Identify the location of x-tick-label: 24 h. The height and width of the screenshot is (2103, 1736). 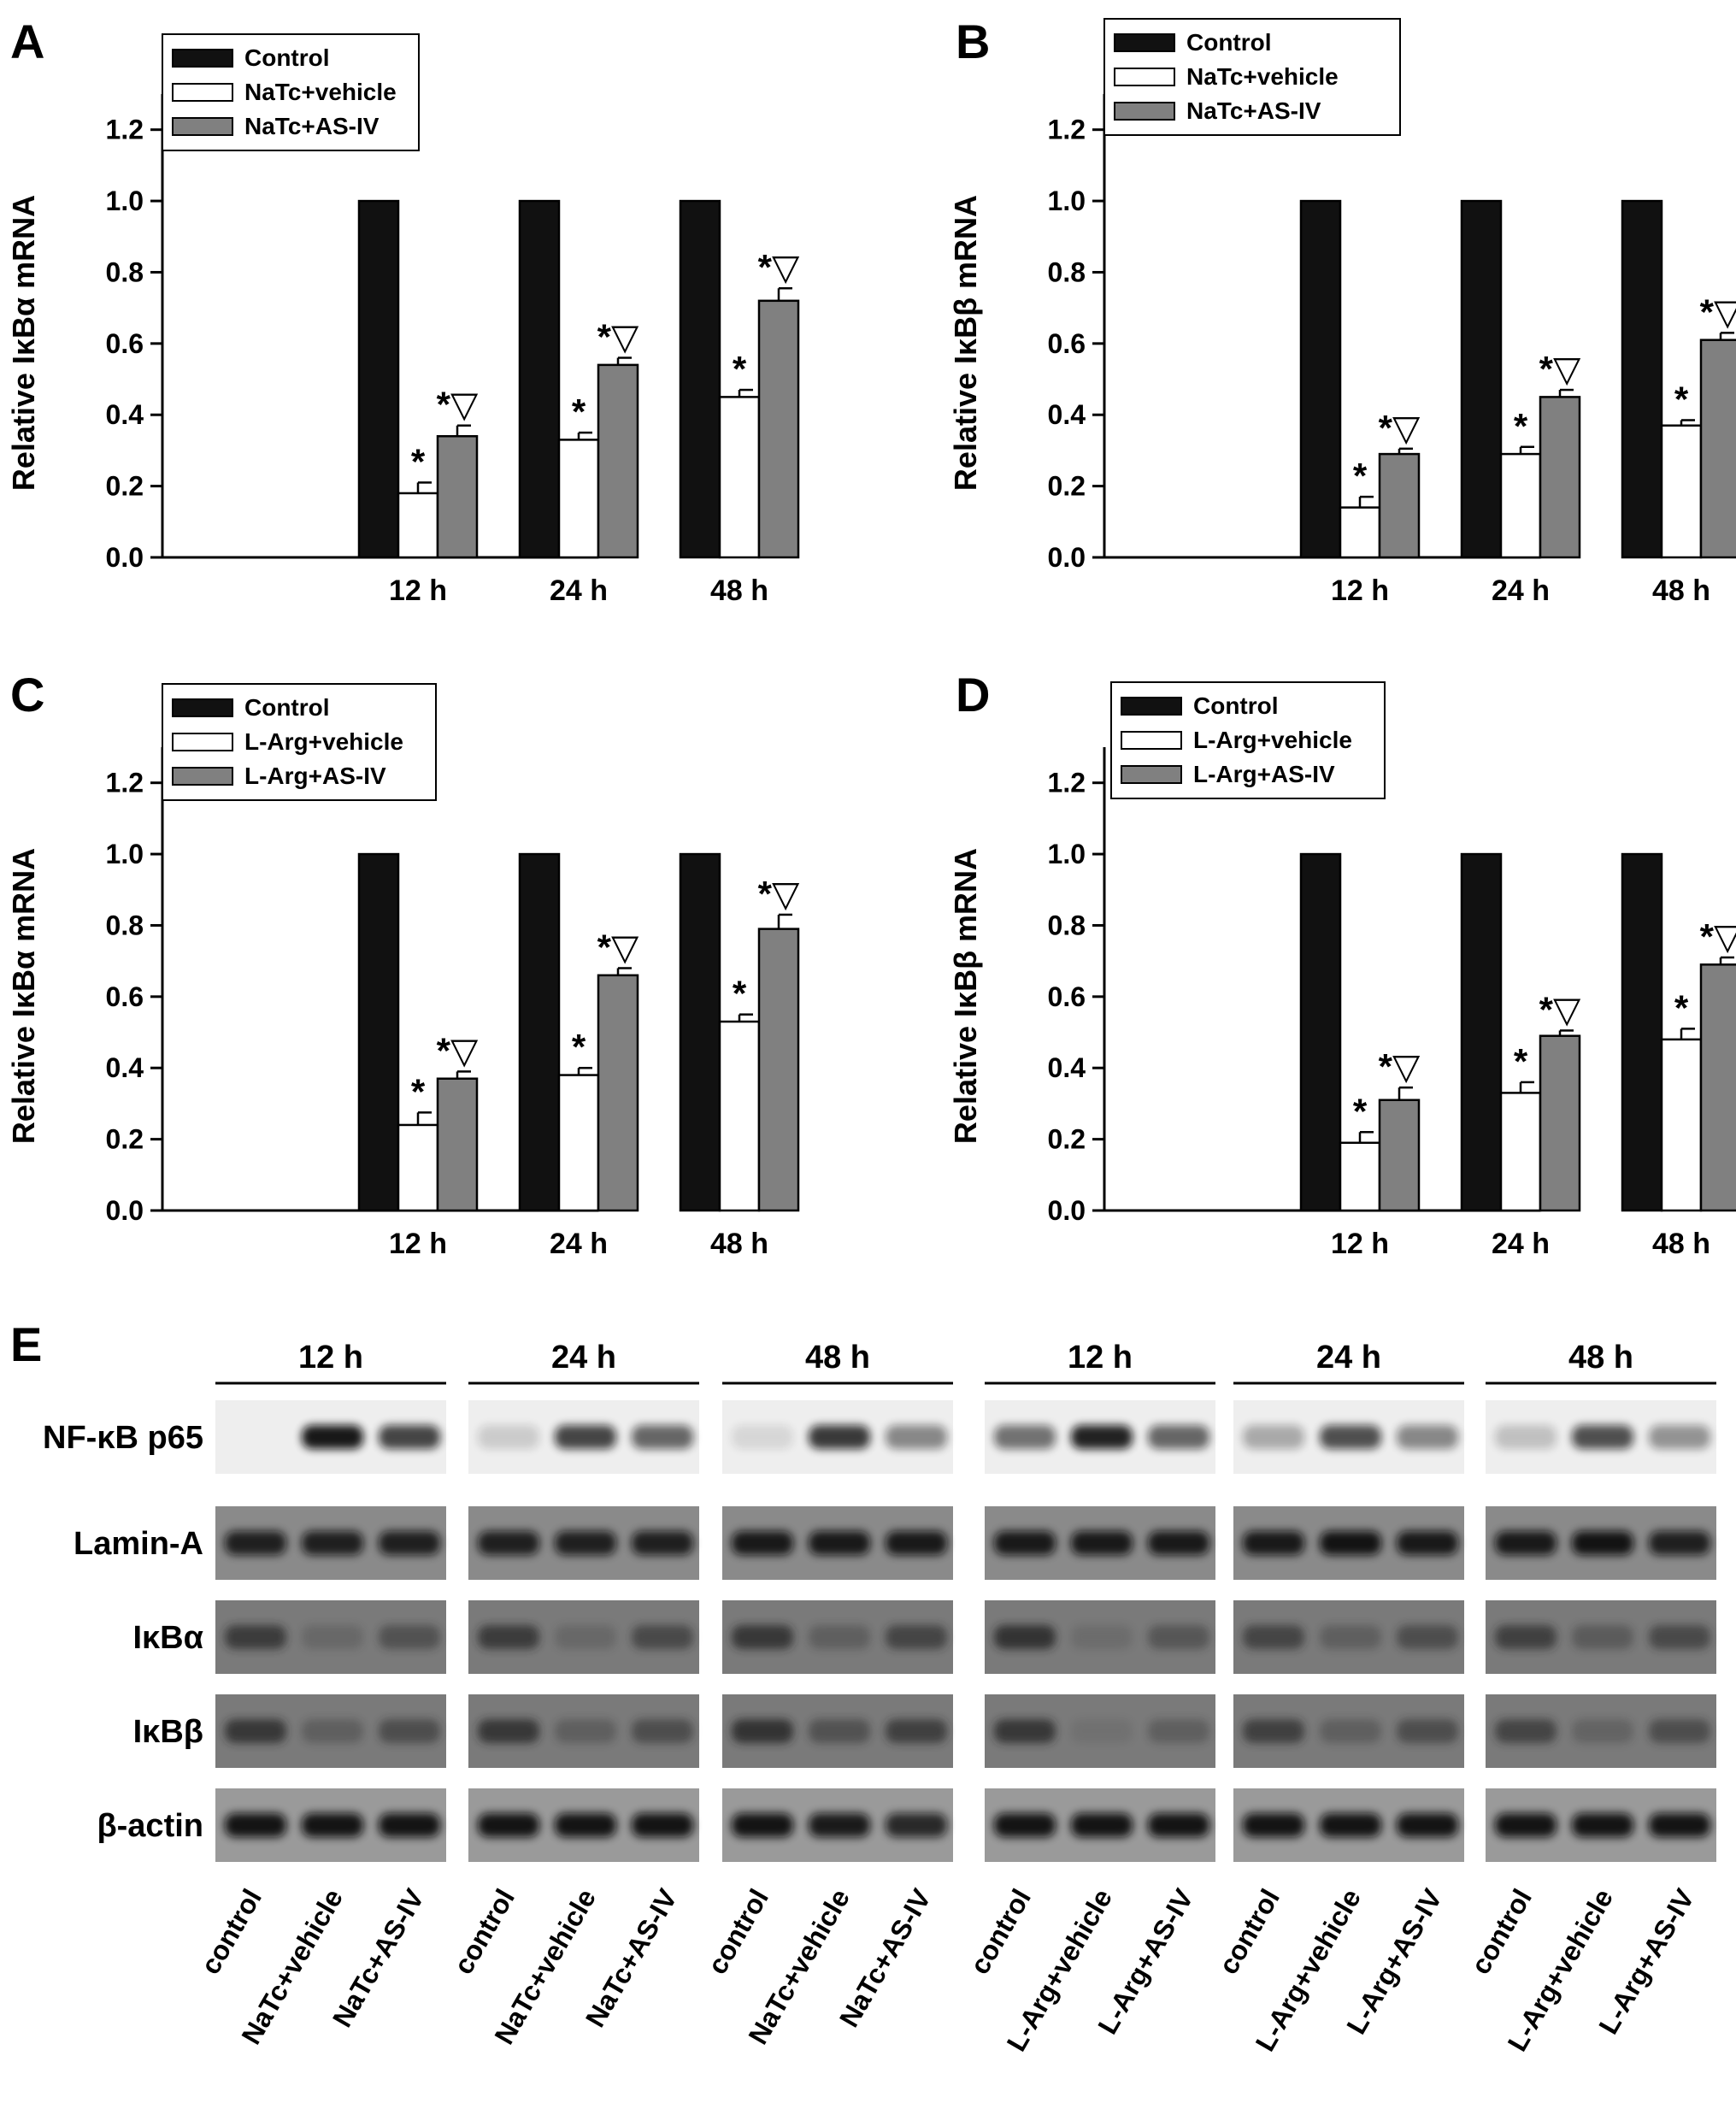
(1521, 1244).